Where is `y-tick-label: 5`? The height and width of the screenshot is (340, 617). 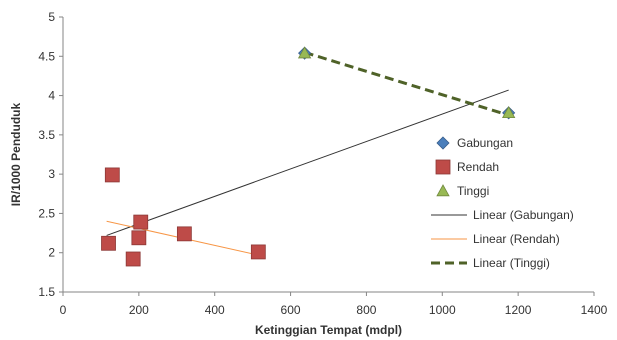
y-tick-label: 5 is located at coordinates (51, 17).